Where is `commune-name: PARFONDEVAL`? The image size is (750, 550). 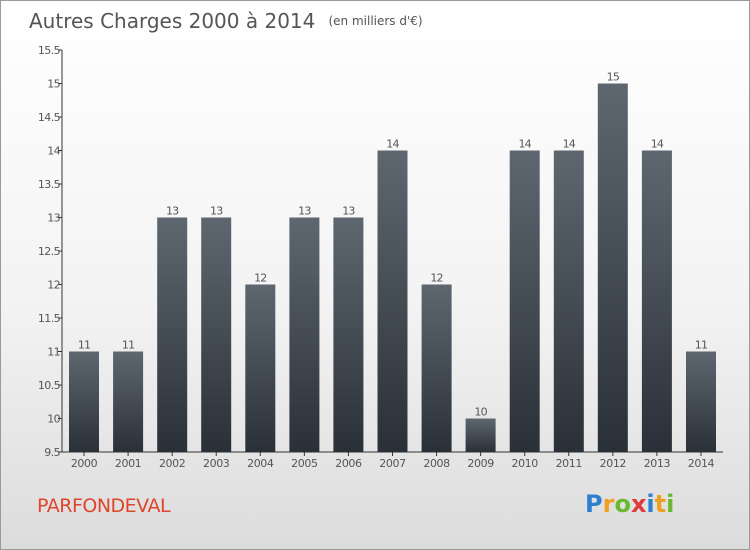 commune-name: PARFONDEVAL is located at coordinates (104, 506).